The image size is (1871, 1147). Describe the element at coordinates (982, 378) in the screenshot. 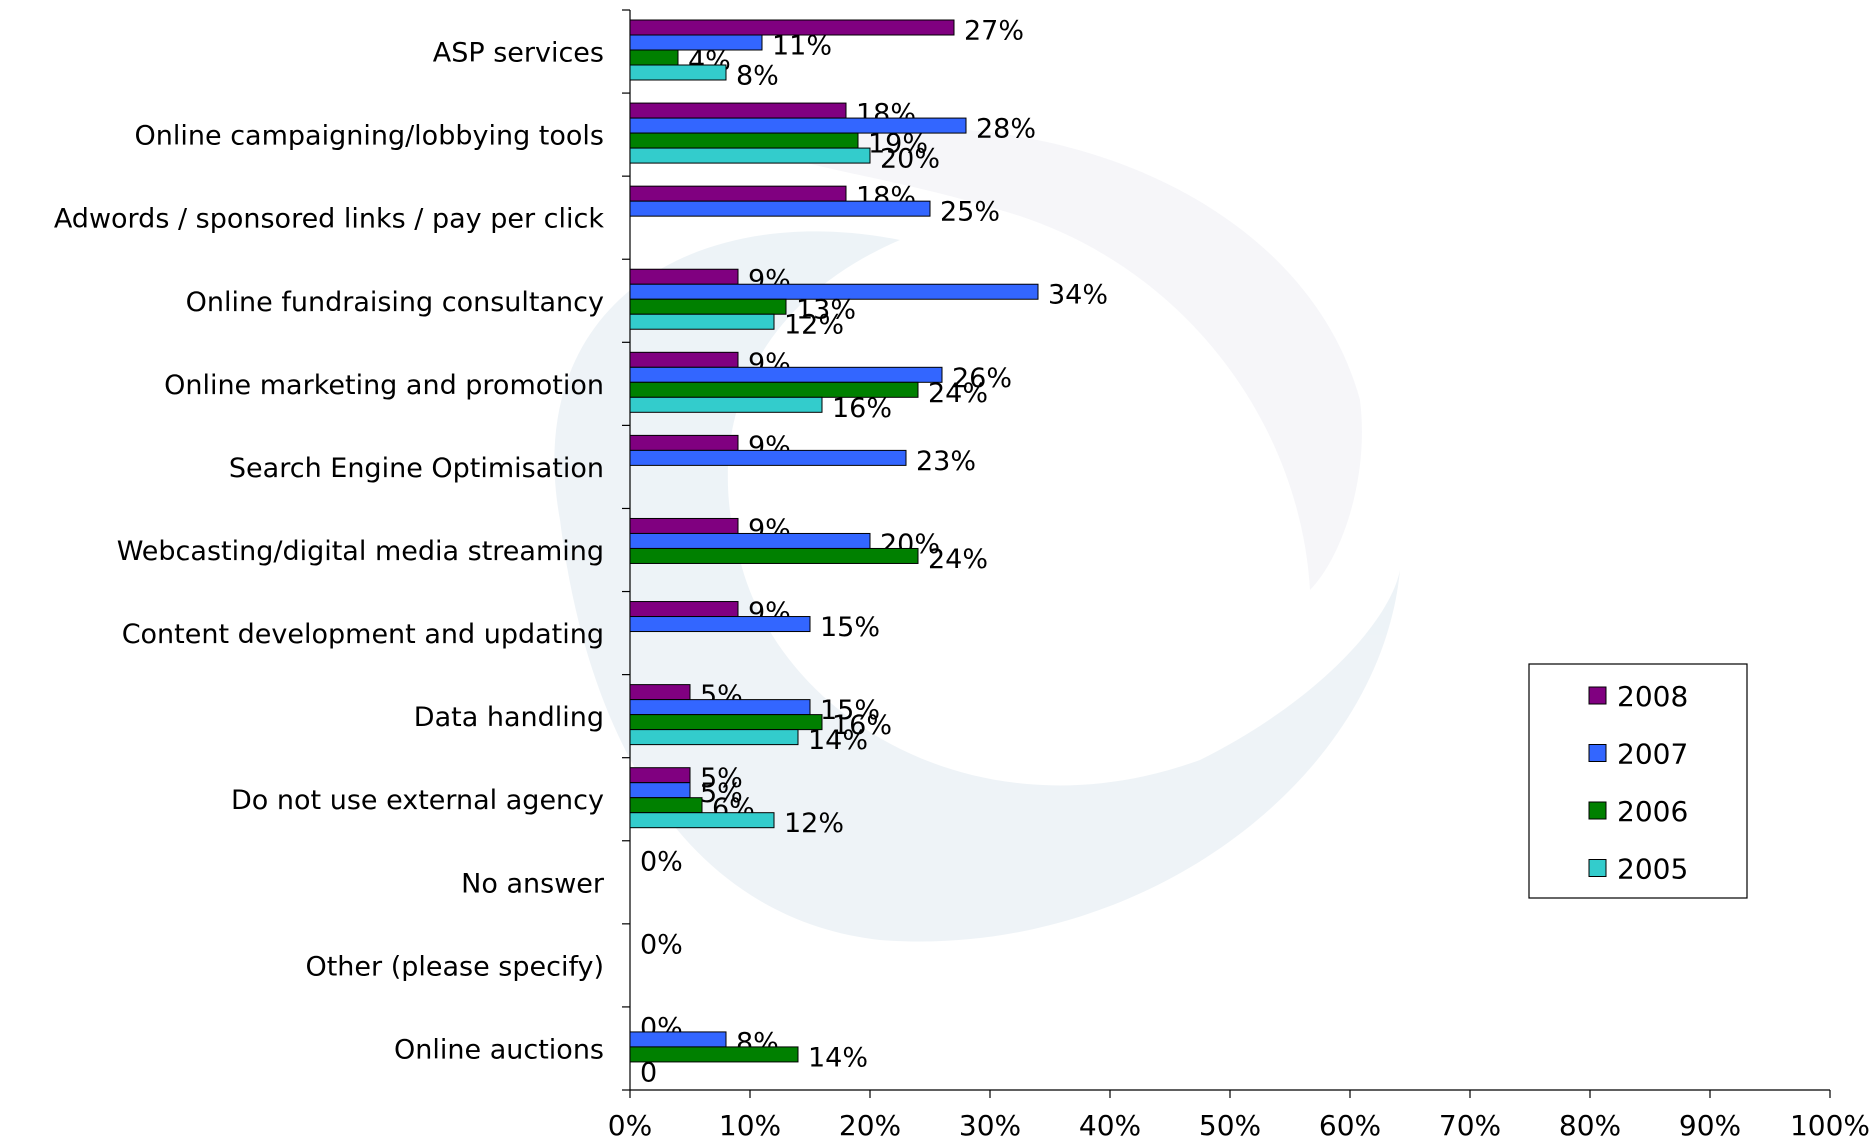

I see `value-label: 26%` at that location.